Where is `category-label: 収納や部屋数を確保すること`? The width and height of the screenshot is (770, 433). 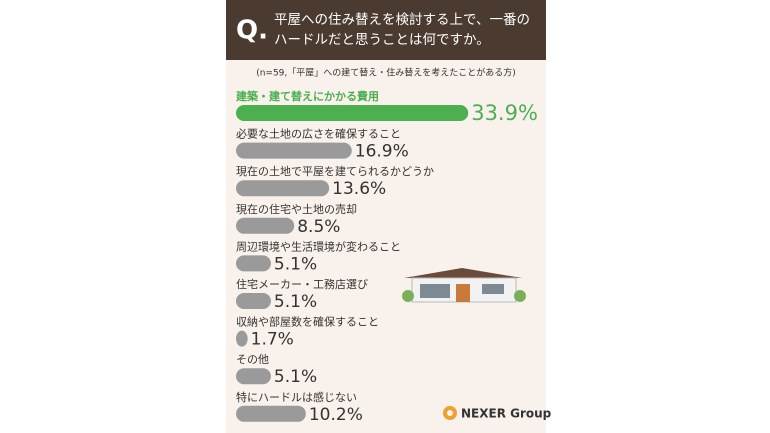
category-label: 収納や部屋数を確保すること is located at coordinates (307, 322).